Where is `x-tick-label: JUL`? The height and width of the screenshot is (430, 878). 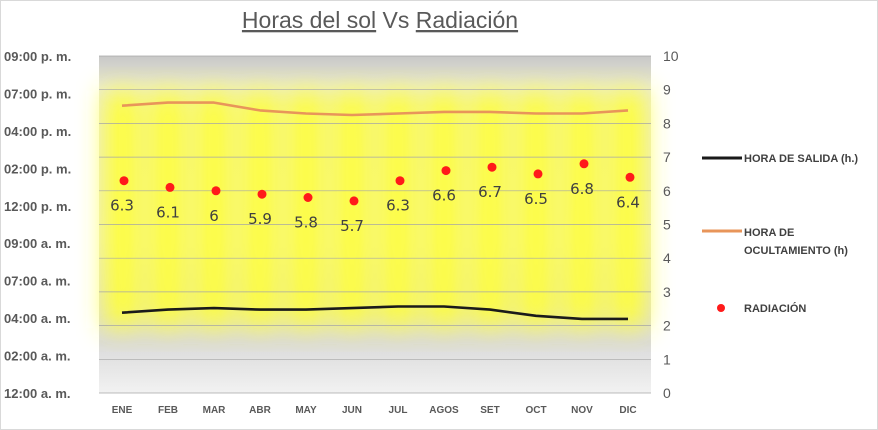 x-tick-label: JUL is located at coordinates (398, 410).